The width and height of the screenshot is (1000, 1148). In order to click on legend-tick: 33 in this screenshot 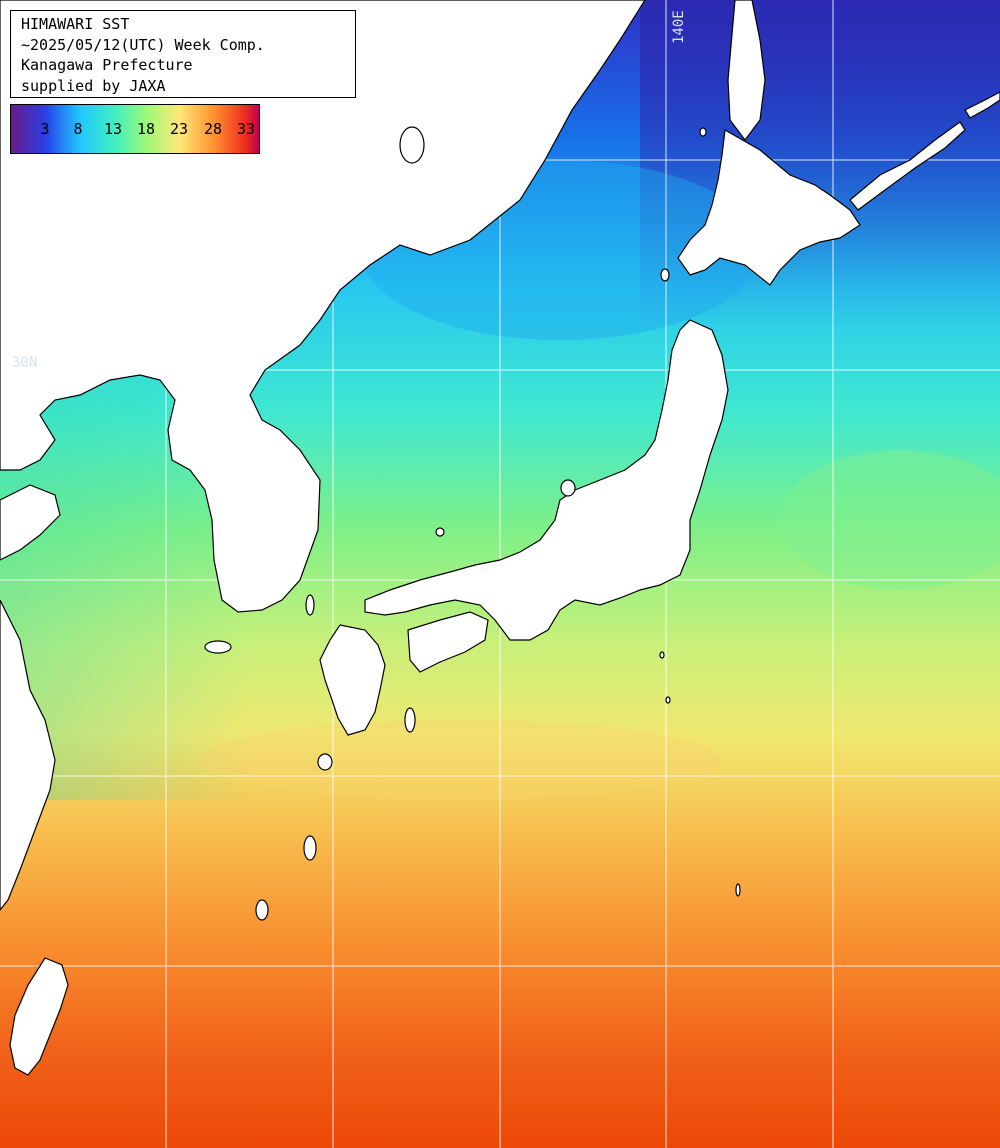, I will do `click(246, 129)`.